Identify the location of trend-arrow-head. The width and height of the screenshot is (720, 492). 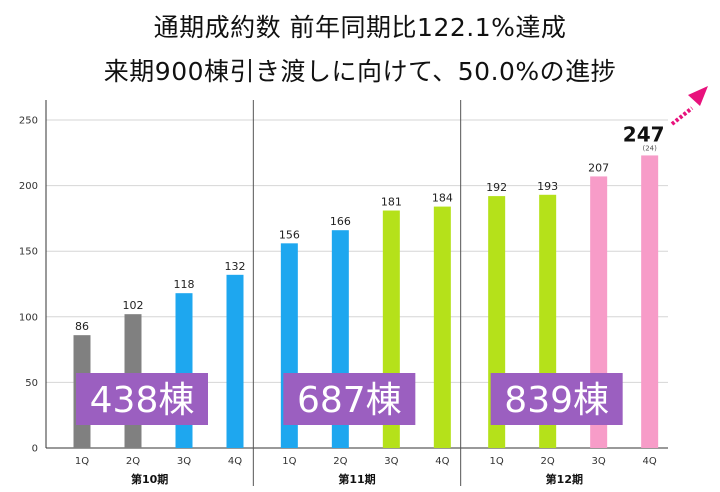
(698, 96).